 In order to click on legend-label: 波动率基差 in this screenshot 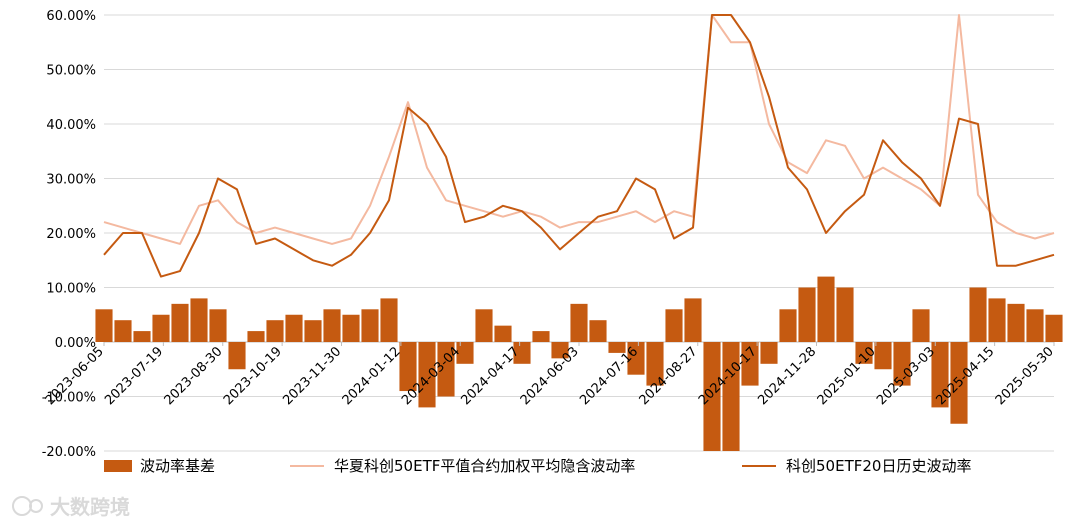, I will do `click(177, 466)`.